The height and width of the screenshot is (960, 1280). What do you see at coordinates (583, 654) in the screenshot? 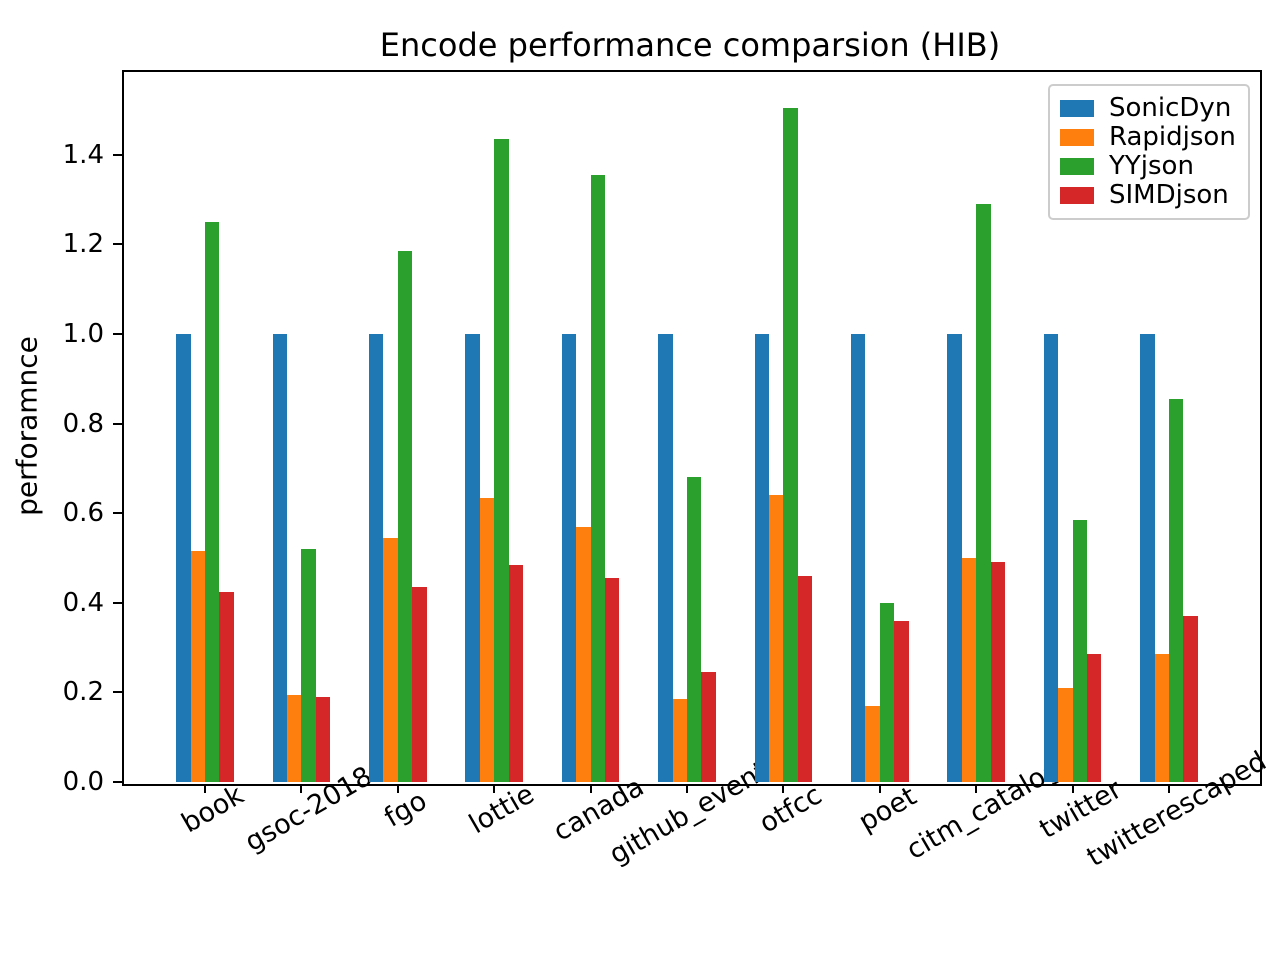
I see `bar-rapidjson-canada` at bounding box center [583, 654].